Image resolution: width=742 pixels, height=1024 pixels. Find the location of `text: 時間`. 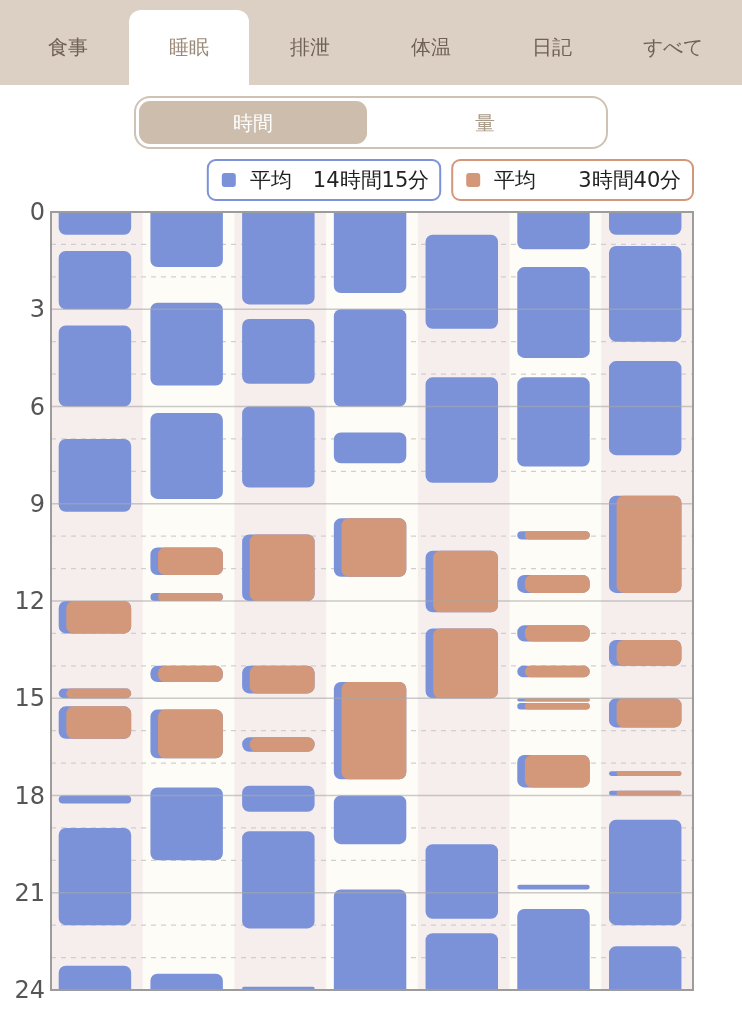

text: 時間 is located at coordinates (253, 123).